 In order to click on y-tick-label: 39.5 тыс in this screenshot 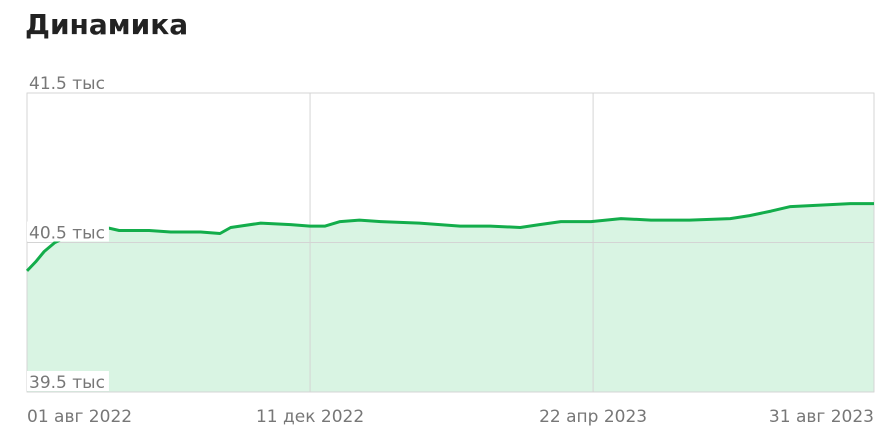, I will do `click(67, 383)`.